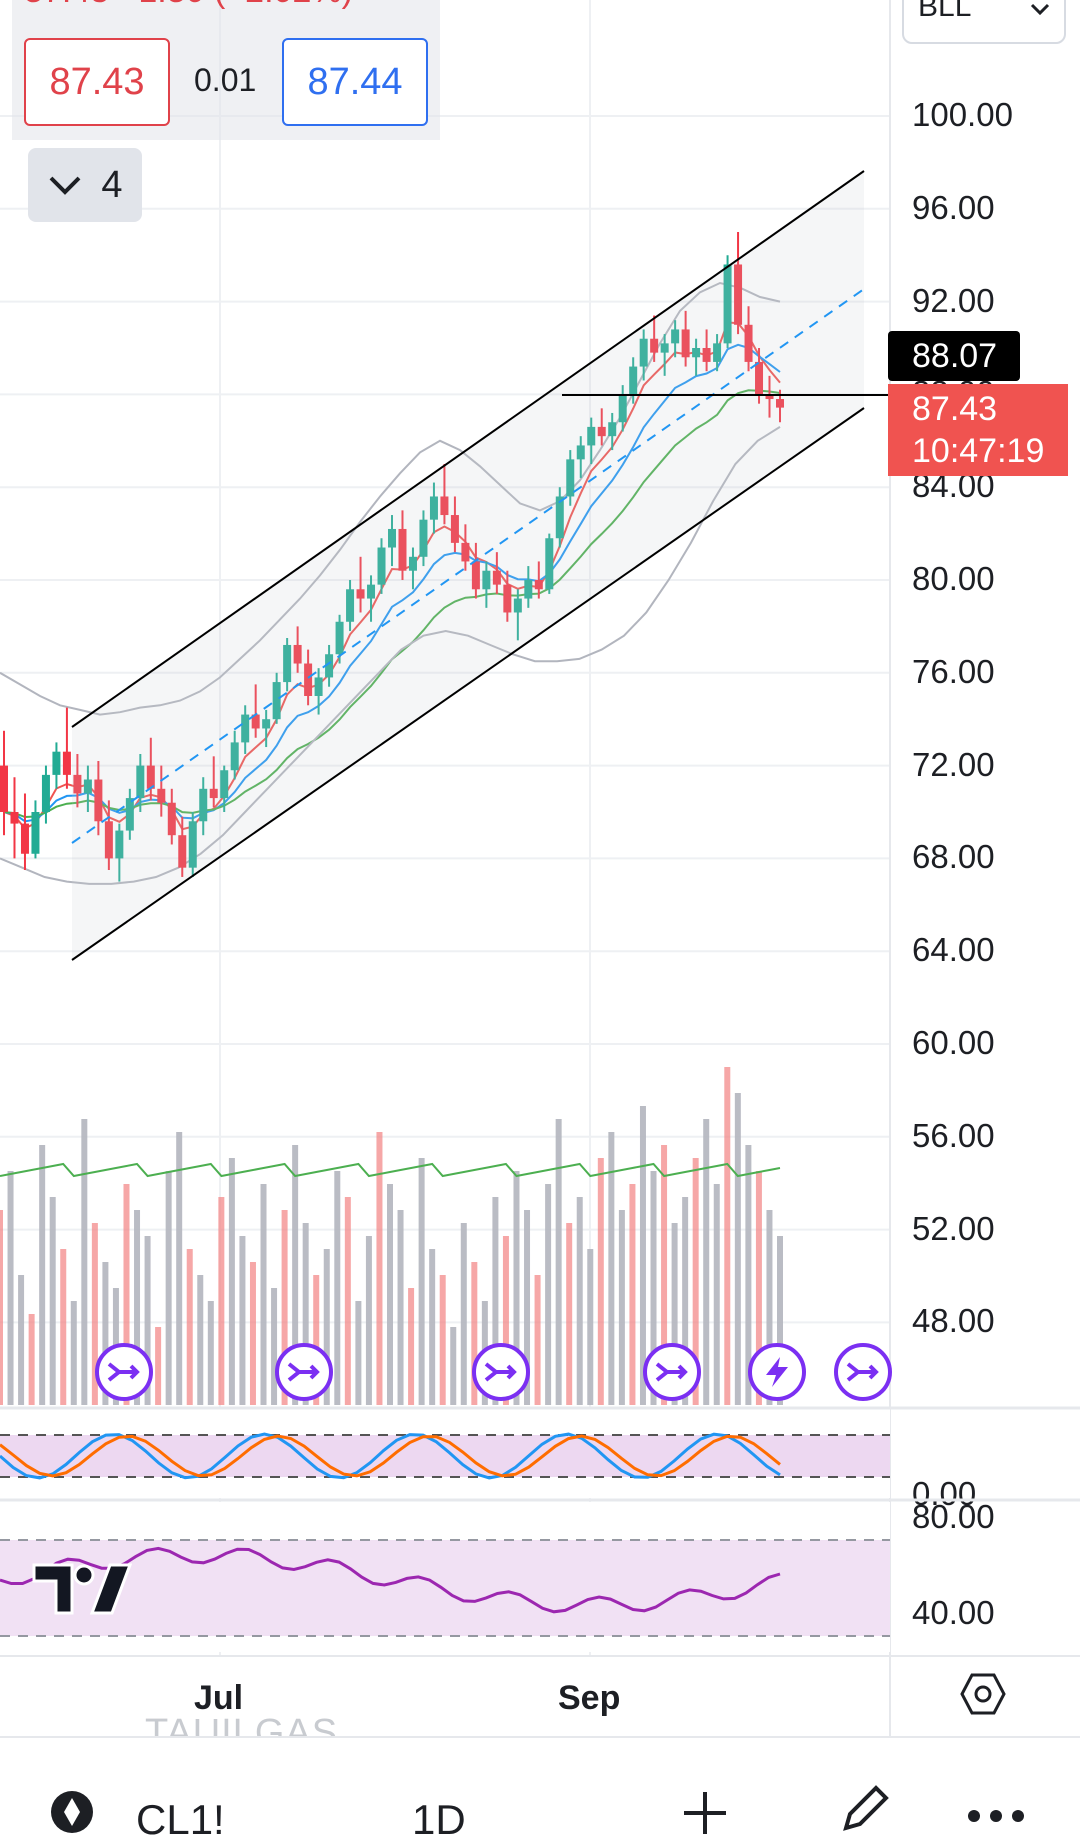 This screenshot has height=1844, width=1080. Describe the element at coordinates (391, 1236) in the screenshot. I see `volume-bars` at that location.